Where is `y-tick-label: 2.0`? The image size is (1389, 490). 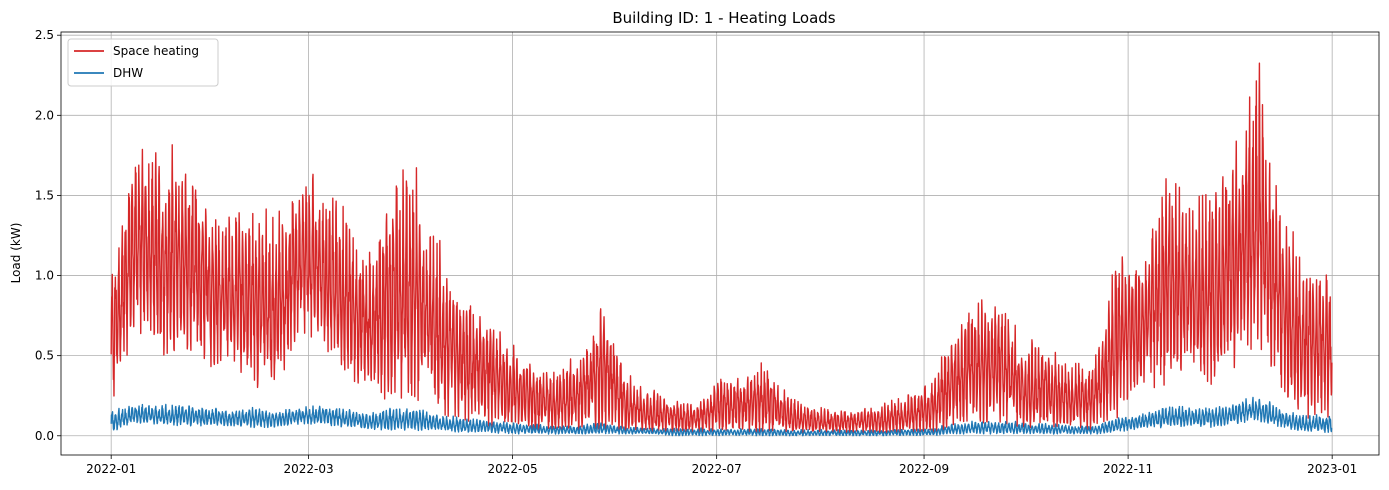 y-tick-label: 2.0 is located at coordinates (44, 115).